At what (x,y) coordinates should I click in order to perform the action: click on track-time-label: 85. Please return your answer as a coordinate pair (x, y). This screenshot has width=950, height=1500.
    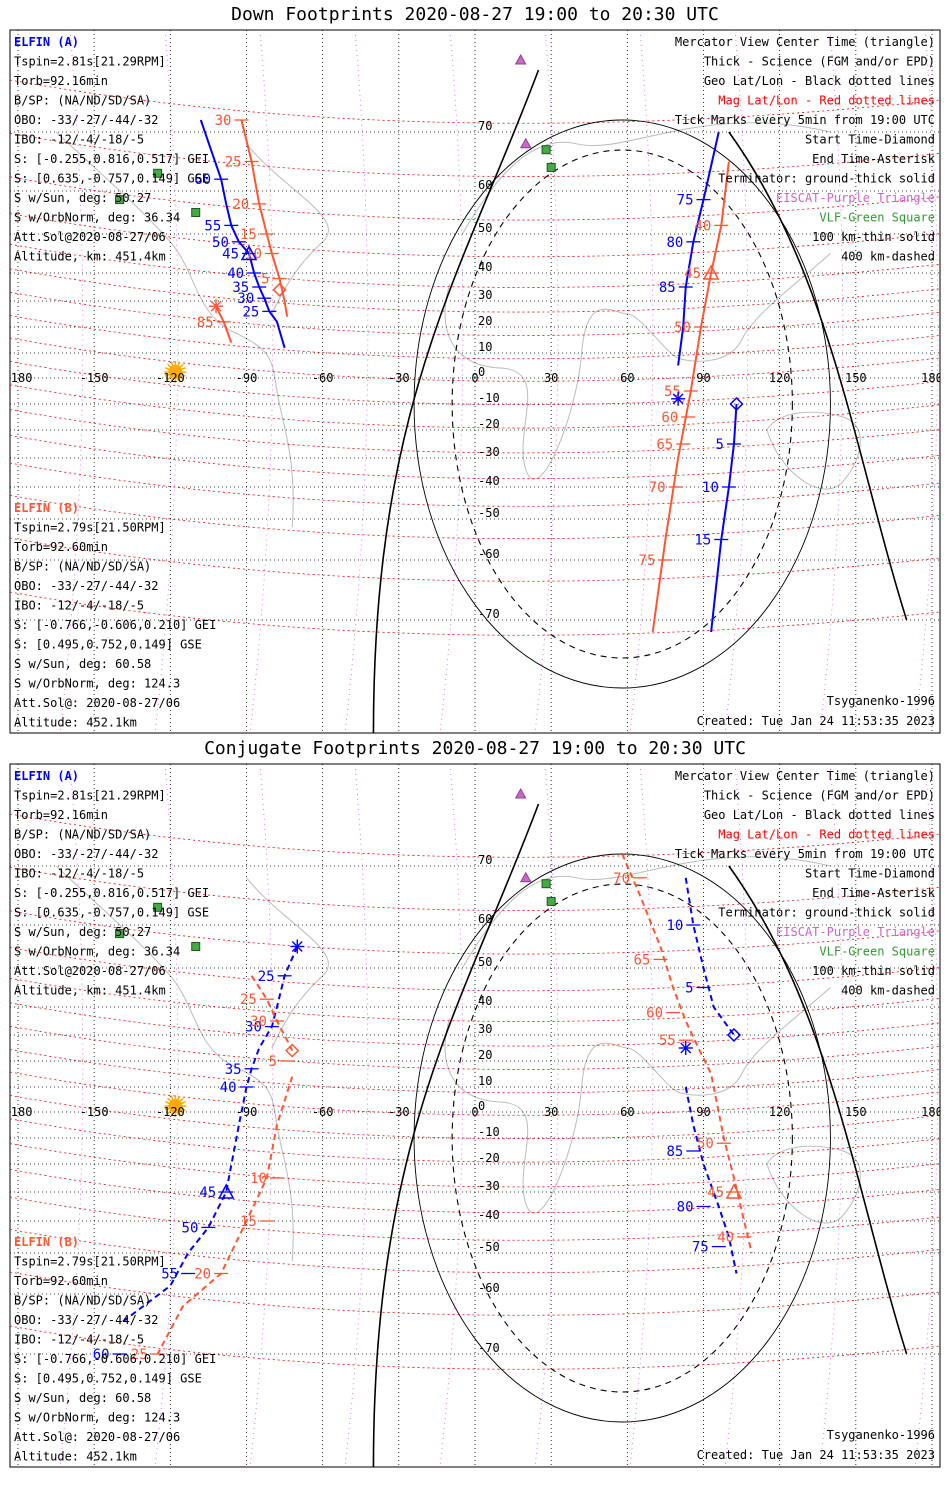
    Looking at the image, I should click on (674, 1152).